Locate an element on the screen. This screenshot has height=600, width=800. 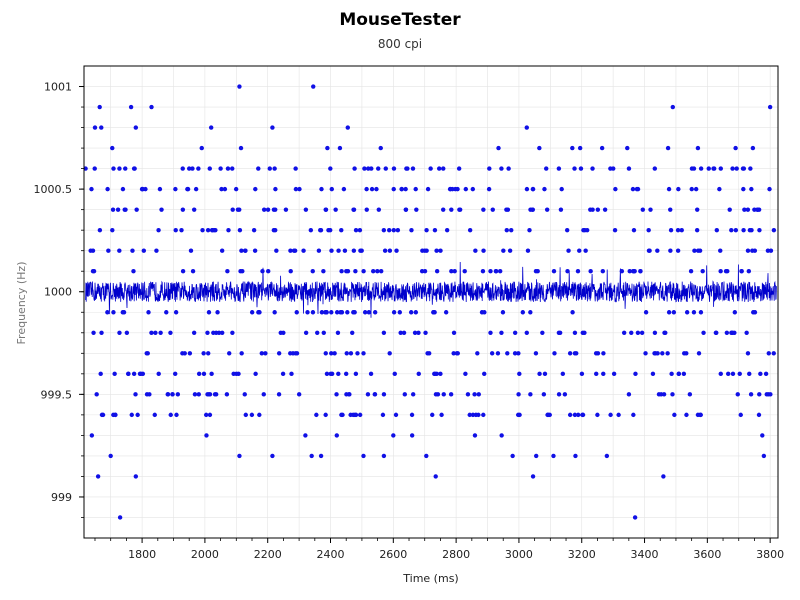
x-tick-label: 3200 is located at coordinates (582, 554).